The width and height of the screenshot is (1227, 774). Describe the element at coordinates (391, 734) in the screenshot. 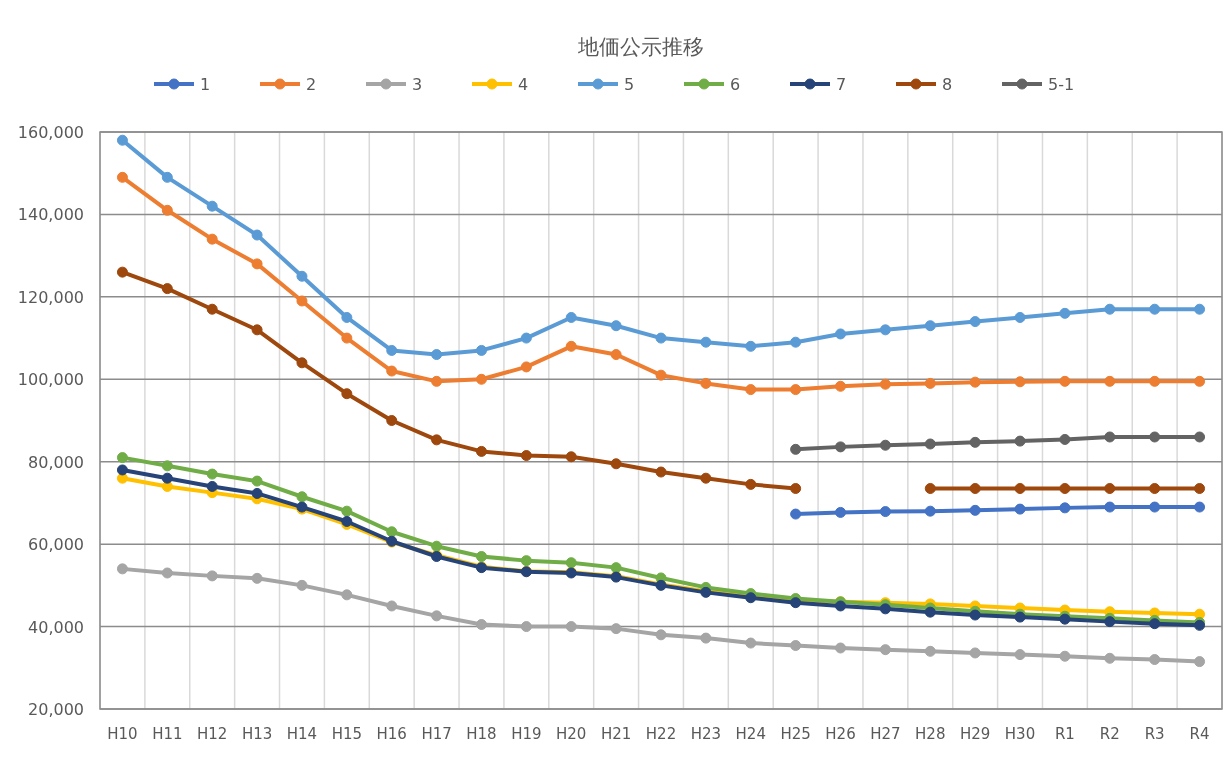

I see `xtick: H16` at that location.